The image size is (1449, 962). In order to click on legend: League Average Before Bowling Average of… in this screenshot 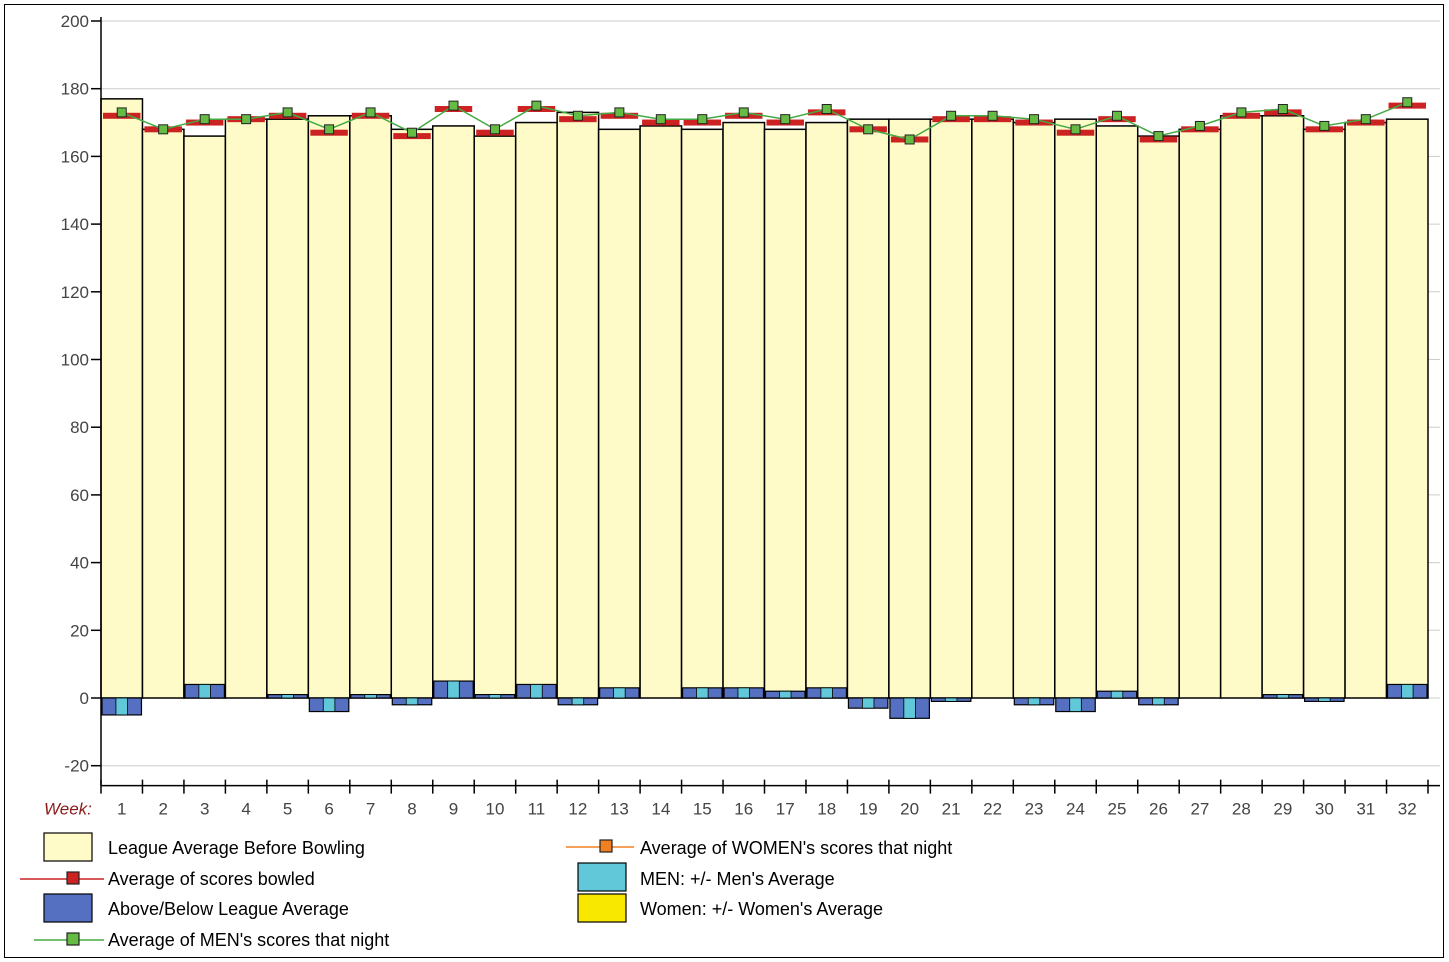, I will do `click(486, 891)`.